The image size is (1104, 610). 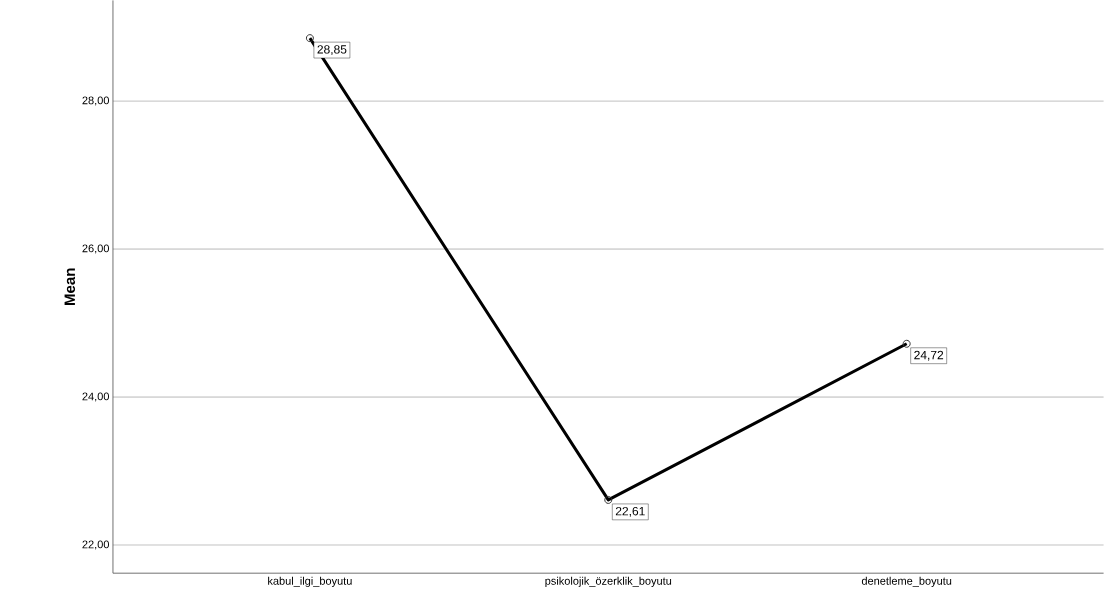 What do you see at coordinates (95, 545) in the screenshot?
I see `y-tick-label: 22,00` at bounding box center [95, 545].